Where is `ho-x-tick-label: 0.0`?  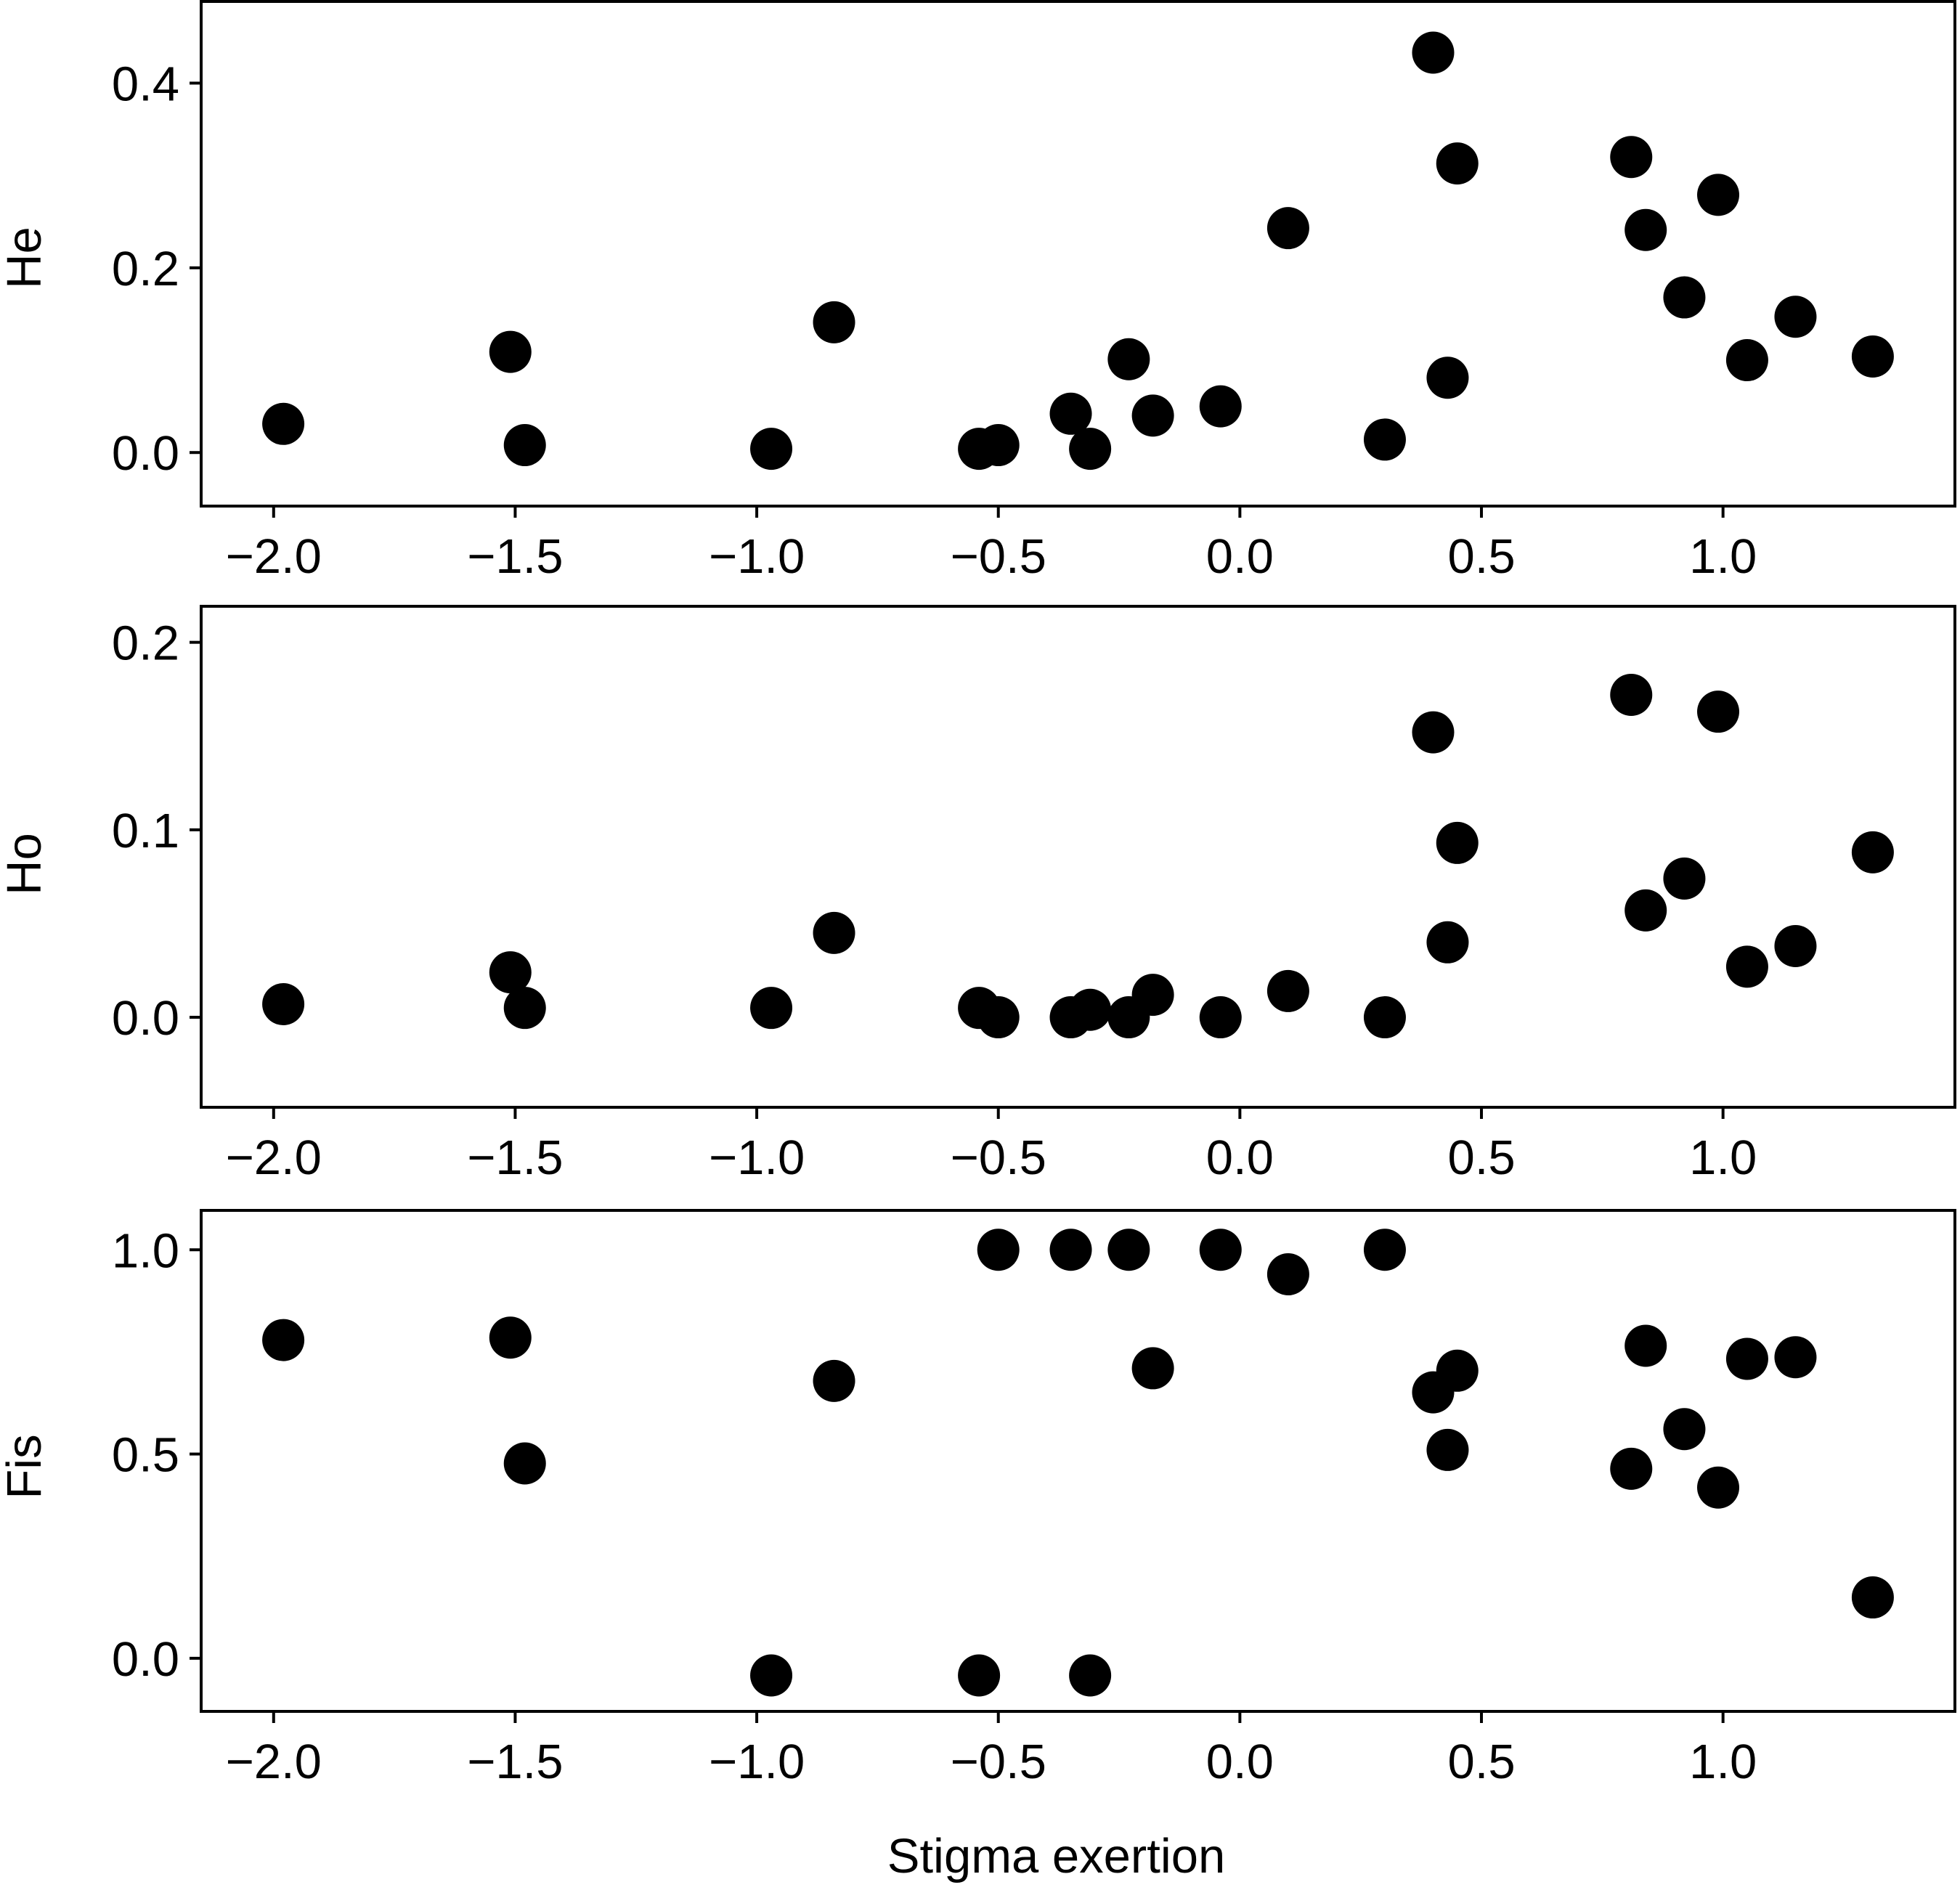
ho-x-tick-label: 0.0 is located at coordinates (1240, 1158).